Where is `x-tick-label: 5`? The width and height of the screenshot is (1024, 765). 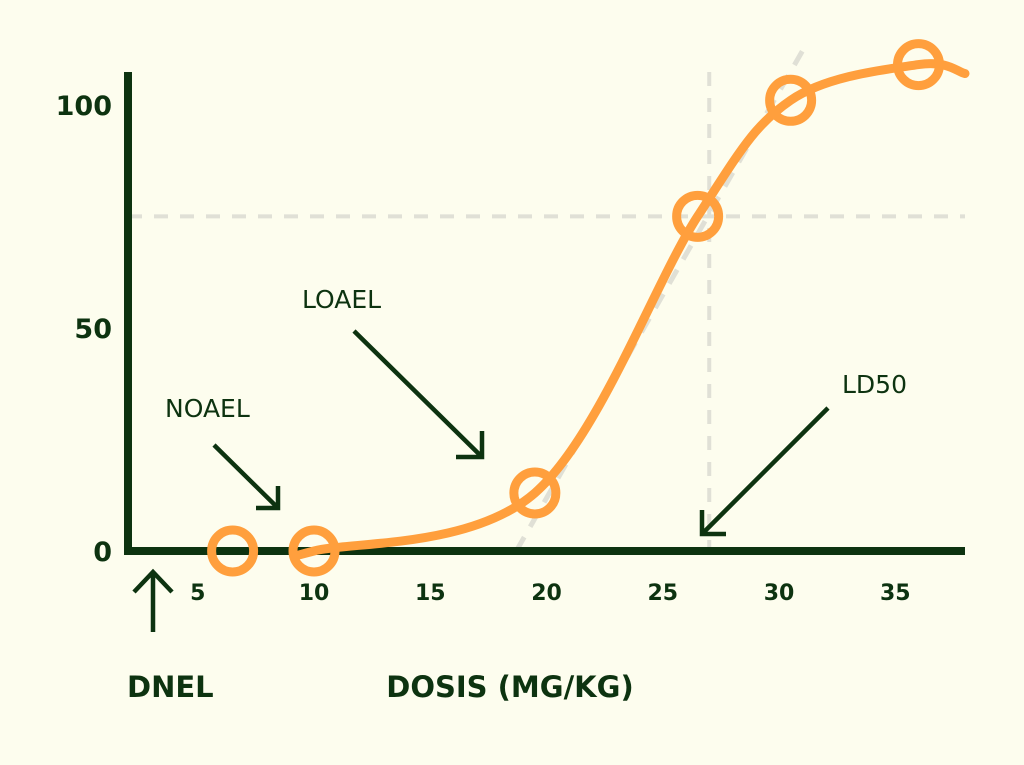 x-tick-label: 5 is located at coordinates (197, 593).